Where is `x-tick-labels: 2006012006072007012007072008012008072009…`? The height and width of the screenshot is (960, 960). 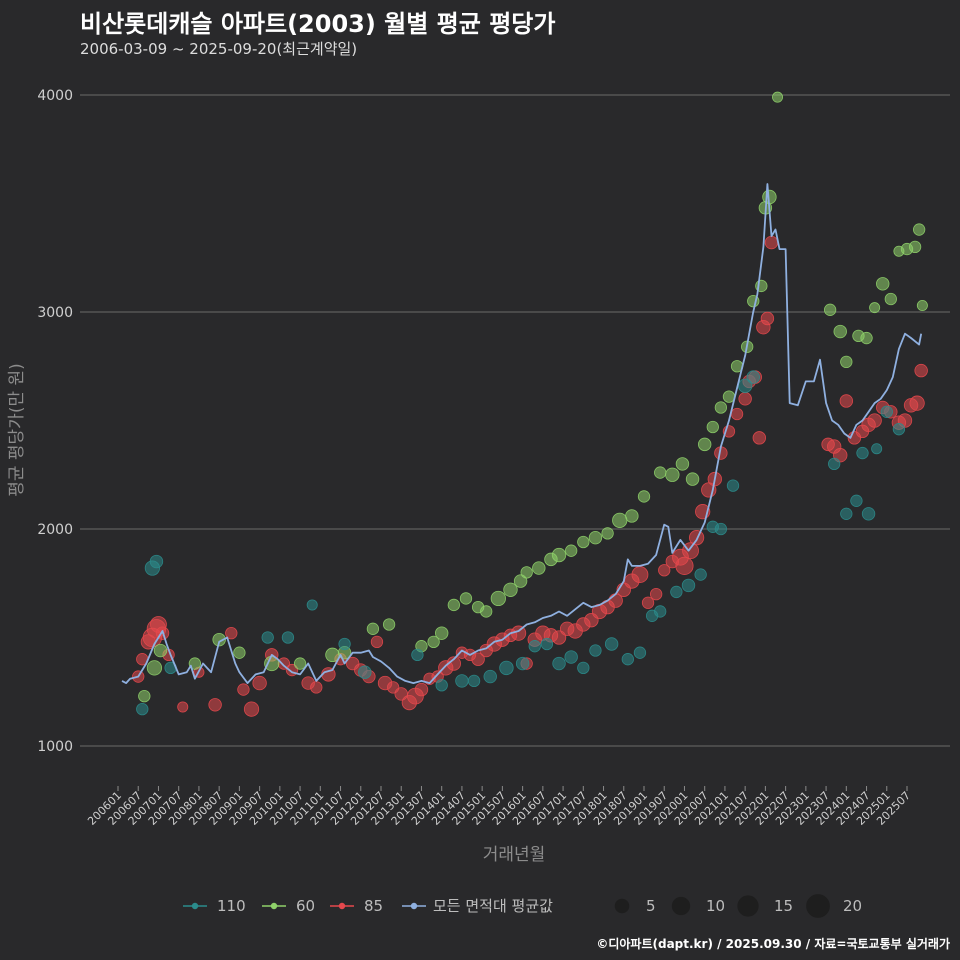
x-tick-labels: 2006012006072007012007072008012008072009… is located at coordinates (499, 807).